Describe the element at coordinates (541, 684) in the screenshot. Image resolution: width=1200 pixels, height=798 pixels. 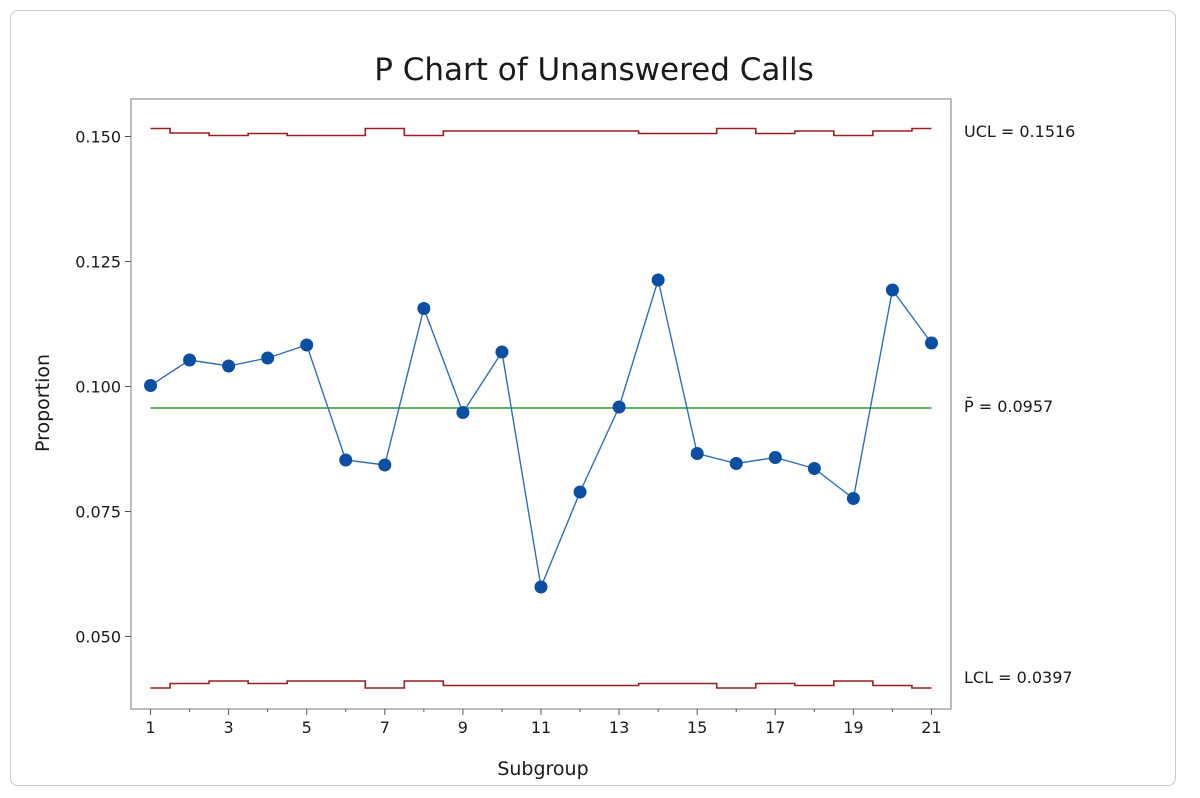
I see `lcl-line` at that location.